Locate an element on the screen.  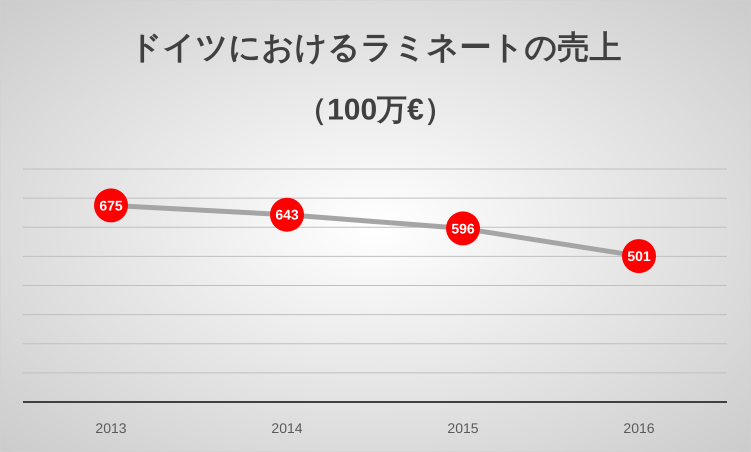
data-label: 501 is located at coordinates (639, 256).